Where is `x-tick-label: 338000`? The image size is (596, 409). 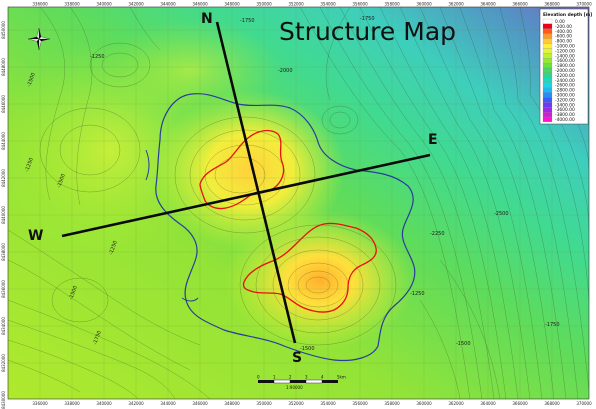 x-tick-label: 338000 is located at coordinates (72, 403).